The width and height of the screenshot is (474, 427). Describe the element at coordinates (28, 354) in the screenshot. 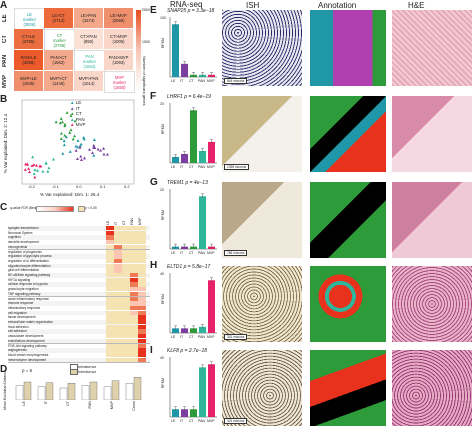

I see `go-term-label: blood vessel morphogenesis` at that location.